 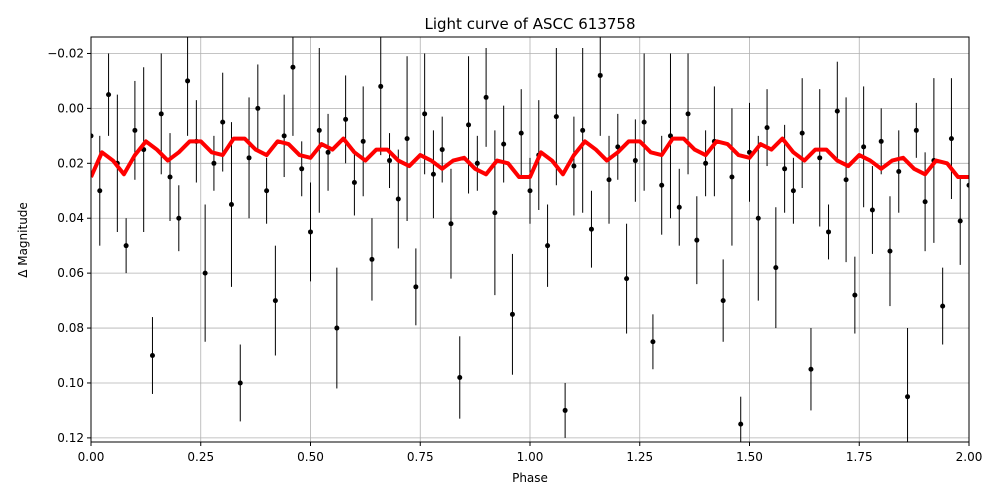 What do you see at coordinates (70, 438) in the screenshot?
I see `y-tick-label: 0.12` at bounding box center [70, 438].